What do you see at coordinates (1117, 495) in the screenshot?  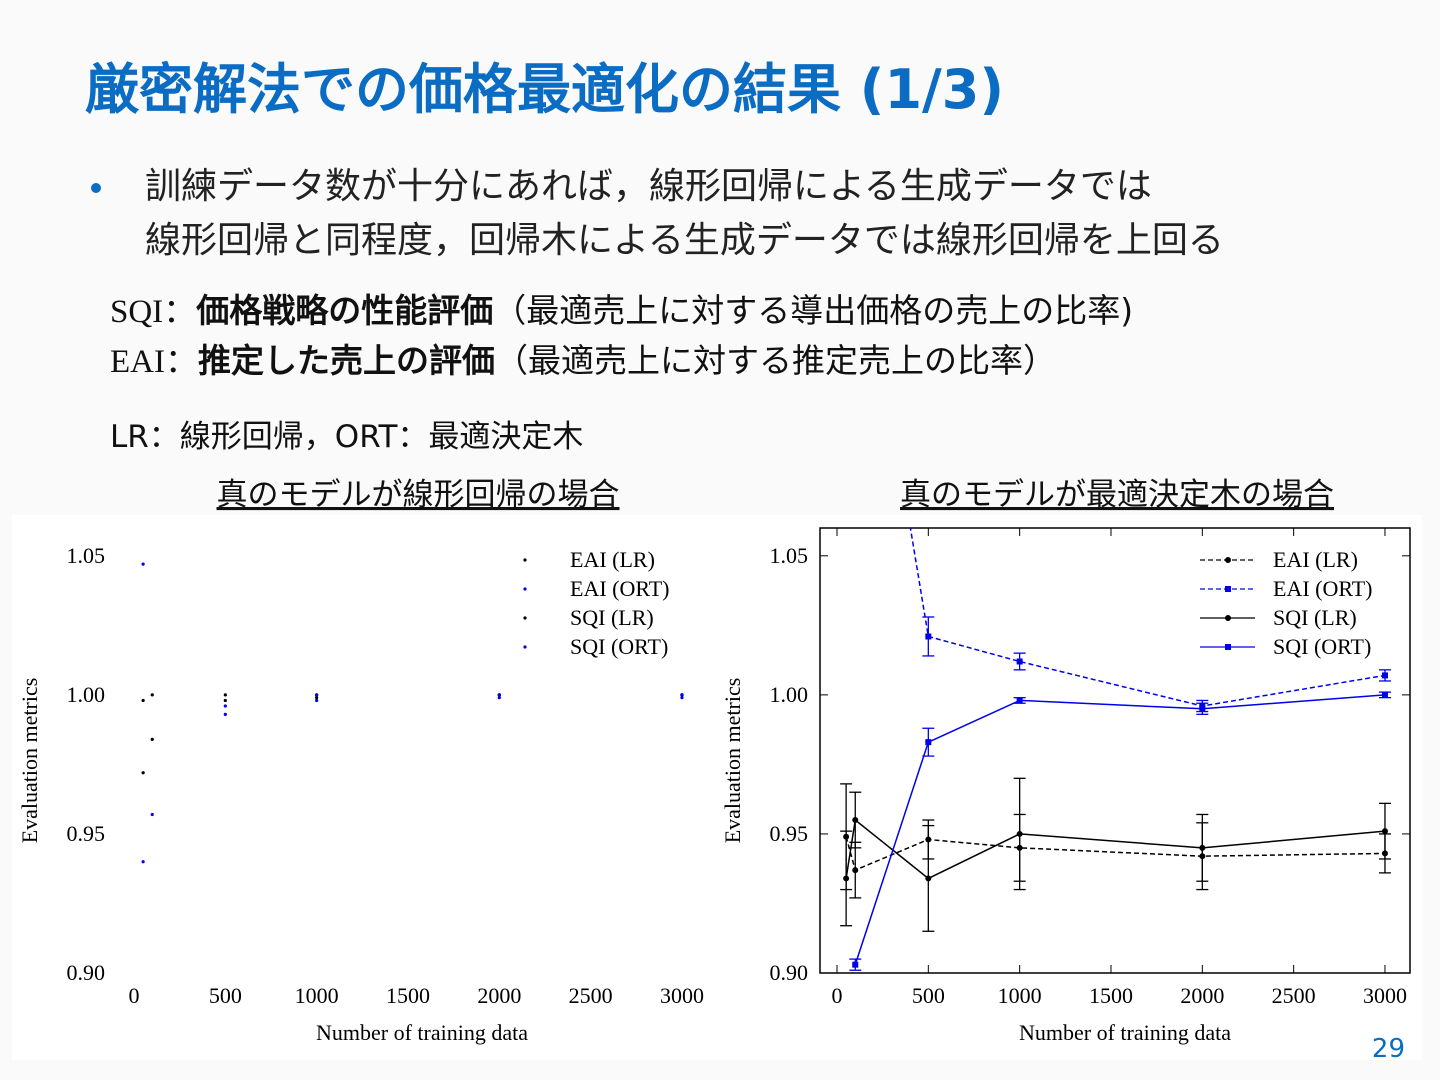 I see `chart-title: 真のモデルが最適決定木の場合` at bounding box center [1117, 495].